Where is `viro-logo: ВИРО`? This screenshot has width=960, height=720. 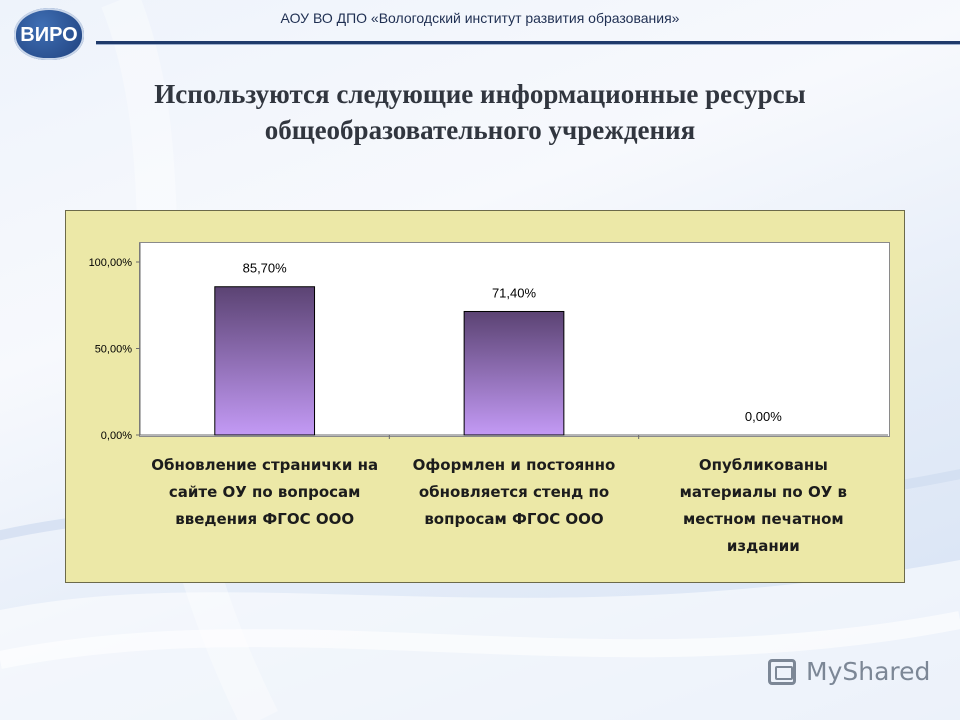
viro-logo: ВИРО is located at coordinates (49, 34).